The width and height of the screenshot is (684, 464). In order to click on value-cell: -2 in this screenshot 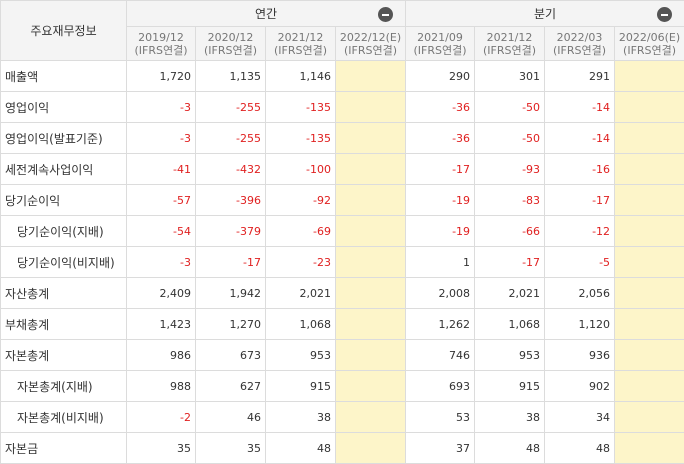, I will do `click(161, 417)`.